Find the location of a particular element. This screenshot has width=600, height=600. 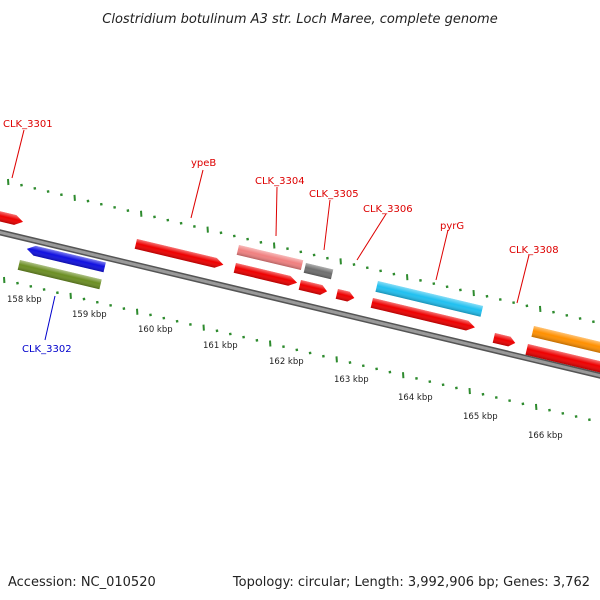

tick-label-163: 163 kbp is located at coordinates (351, 380).